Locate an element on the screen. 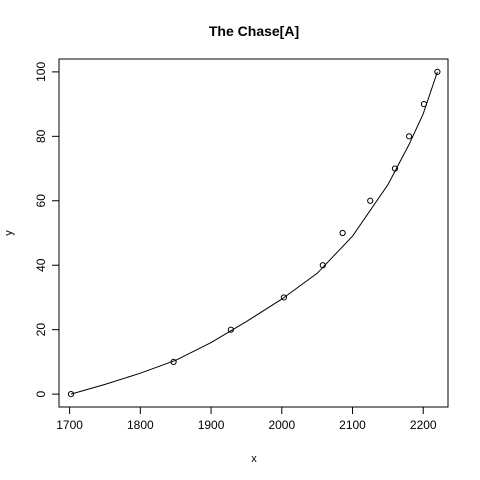  y-tick-label: 0 is located at coordinates (41, 393).